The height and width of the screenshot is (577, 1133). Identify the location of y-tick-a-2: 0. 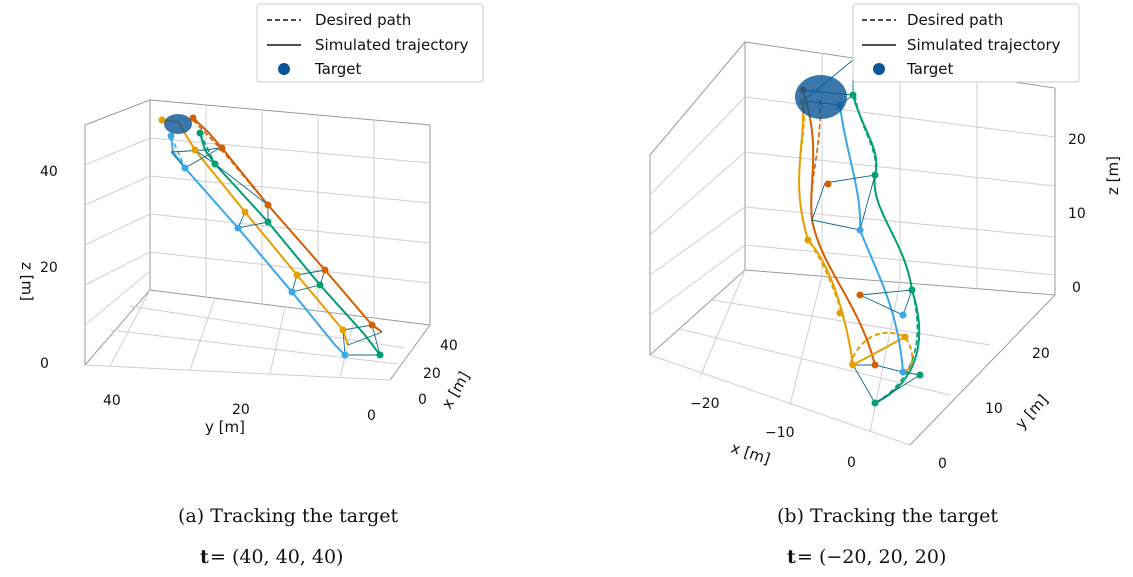
(371, 416).